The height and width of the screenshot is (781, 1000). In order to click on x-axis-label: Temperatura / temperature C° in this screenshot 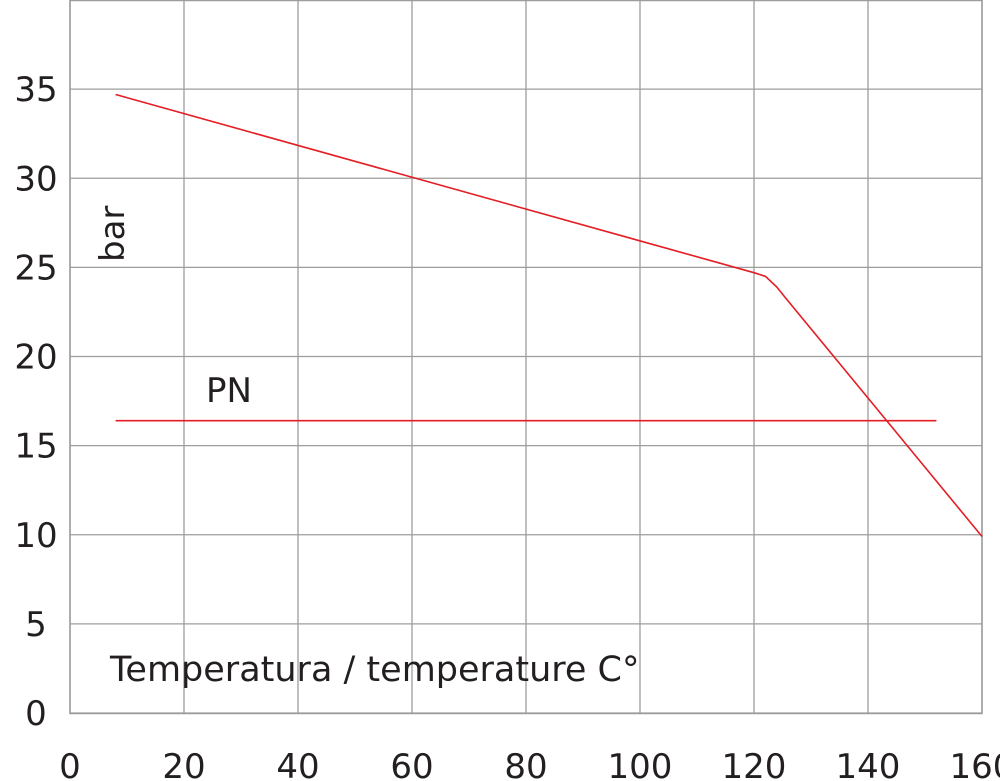, I will do `click(374, 670)`.